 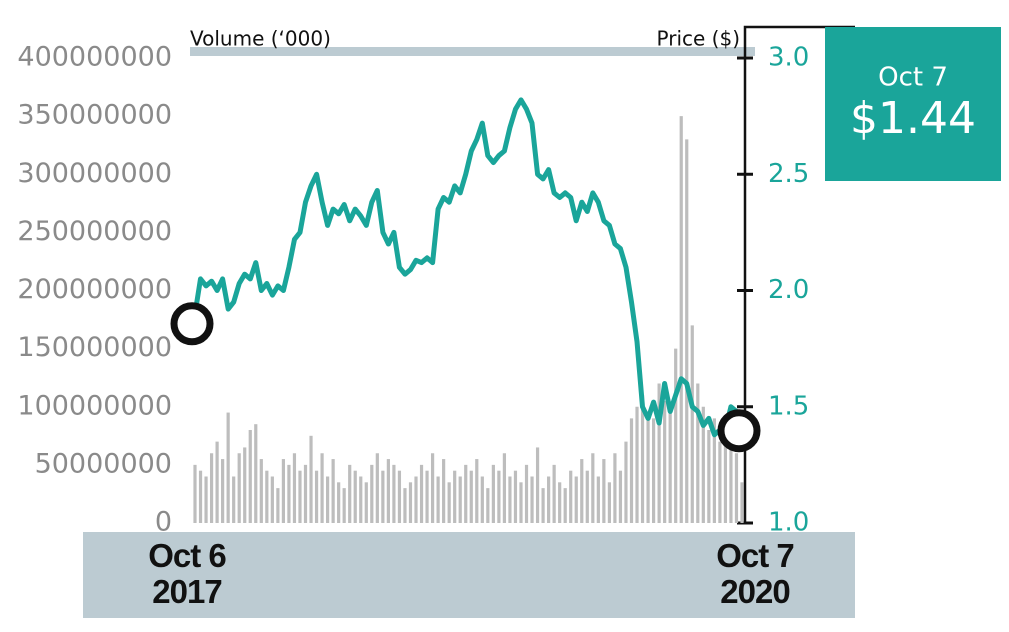 What do you see at coordinates (913, 118) in the screenshot?
I see `annotation-price: $1.44` at bounding box center [913, 118].